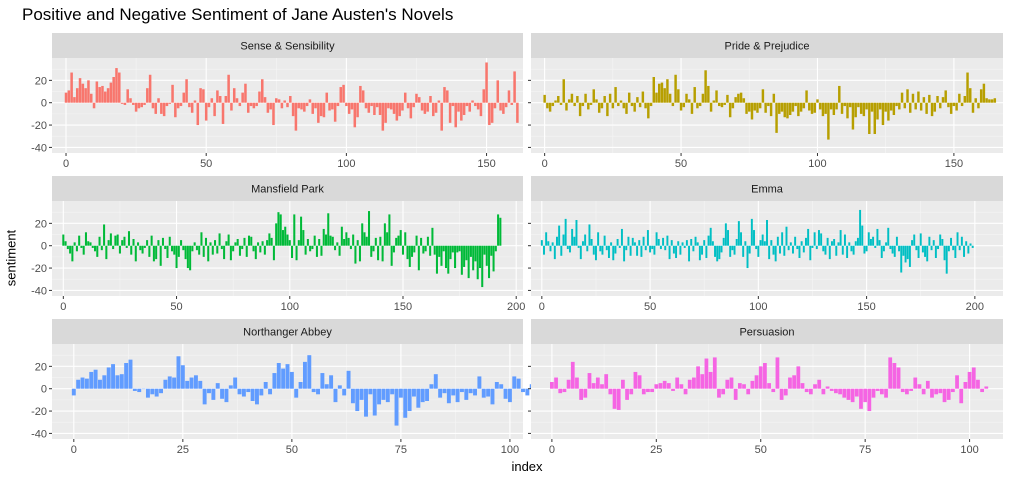 The width and height of the screenshot is (1012, 480). What do you see at coordinates (767, 331) in the screenshot?
I see `facet-5-strip` at bounding box center [767, 331].